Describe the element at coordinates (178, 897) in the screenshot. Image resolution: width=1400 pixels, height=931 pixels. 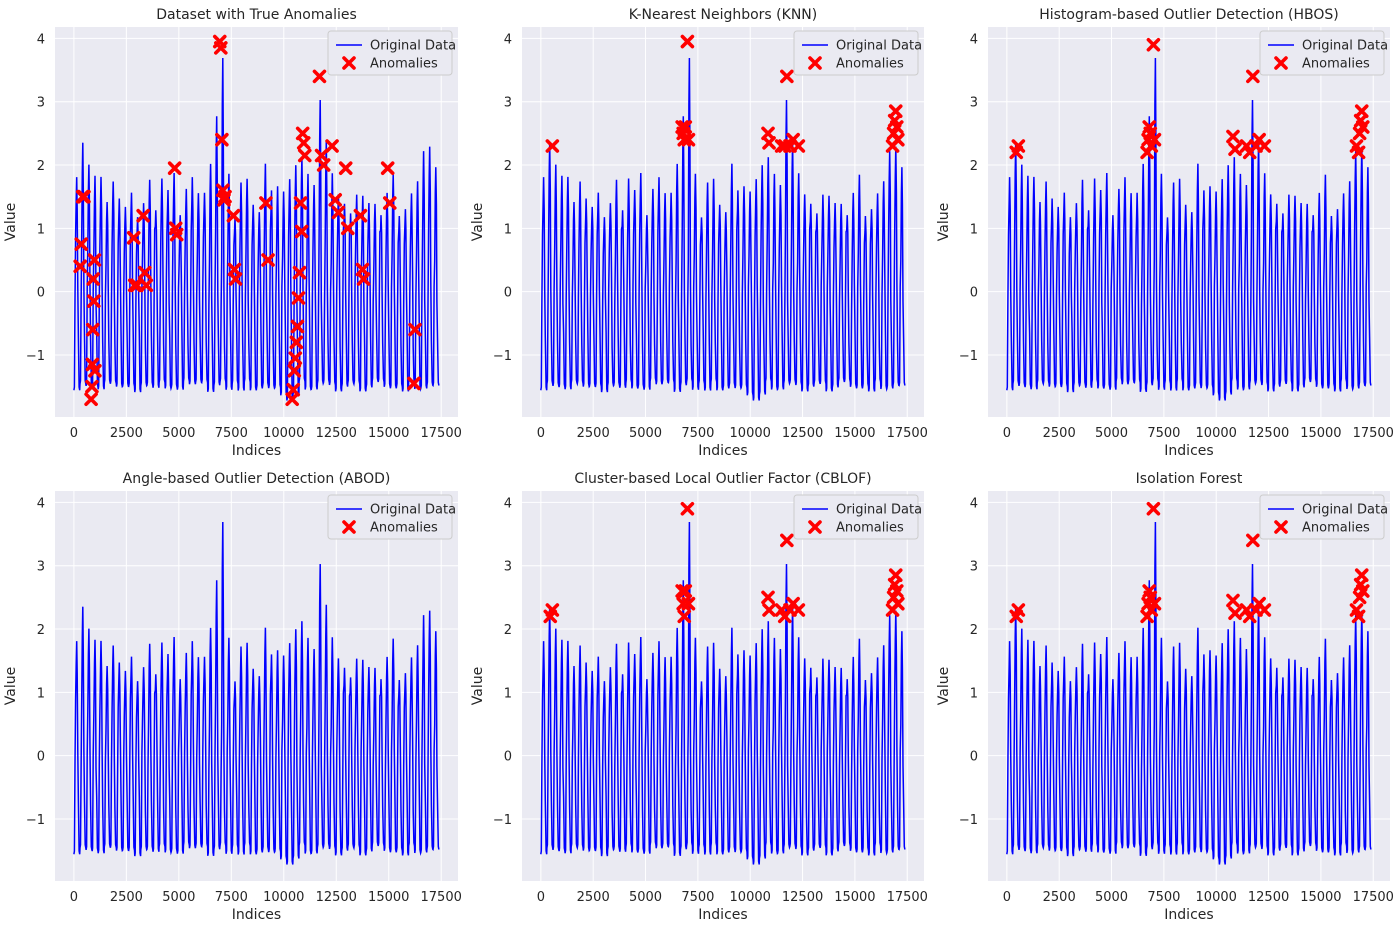
I see `x-tick-label: 5000` at that location.